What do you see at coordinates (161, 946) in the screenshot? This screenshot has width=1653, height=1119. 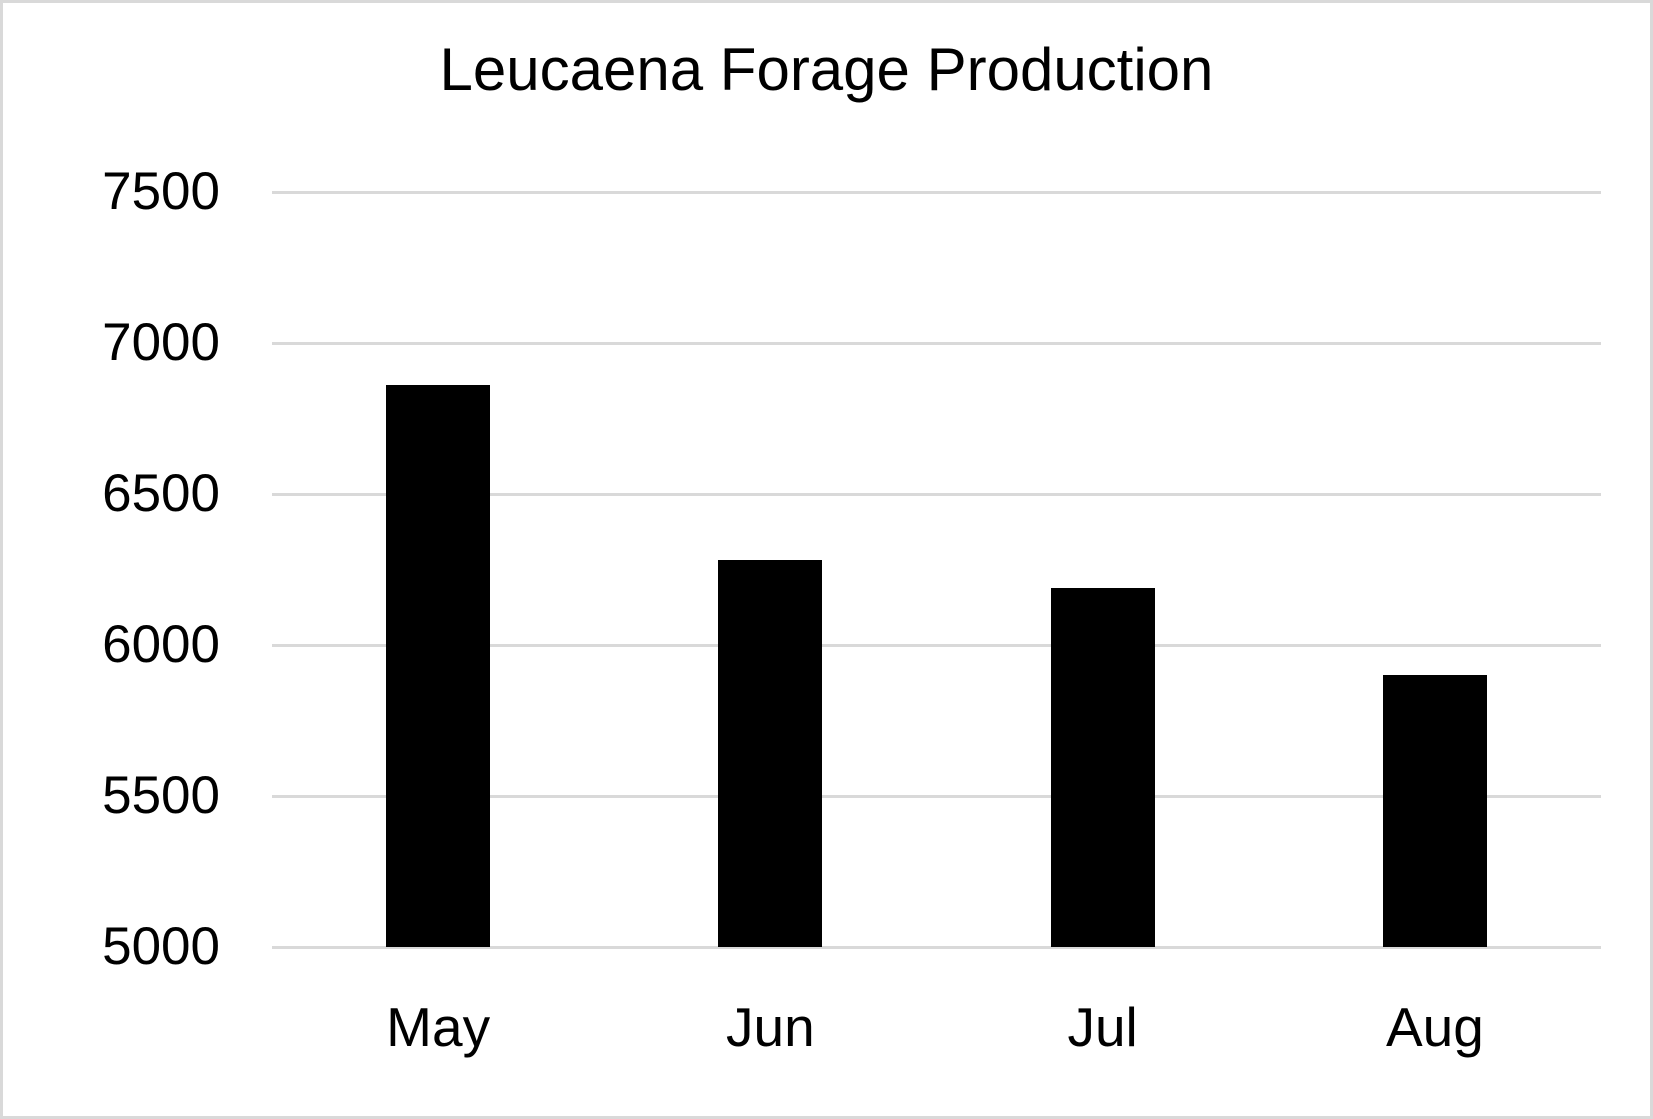 I see `y-axis-tick-label-5000: 5000` at bounding box center [161, 946].